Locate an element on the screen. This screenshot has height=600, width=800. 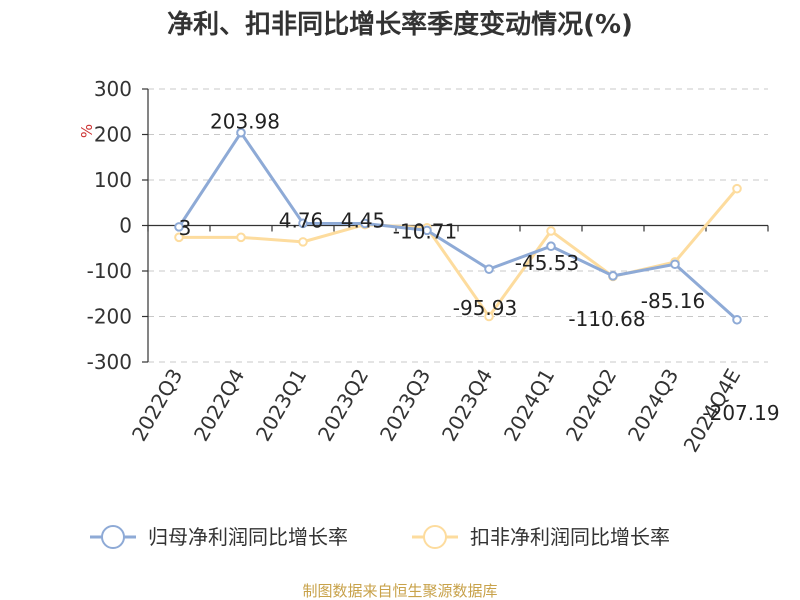
data-label-2023Q4: -95.93 is located at coordinates (485, 308).